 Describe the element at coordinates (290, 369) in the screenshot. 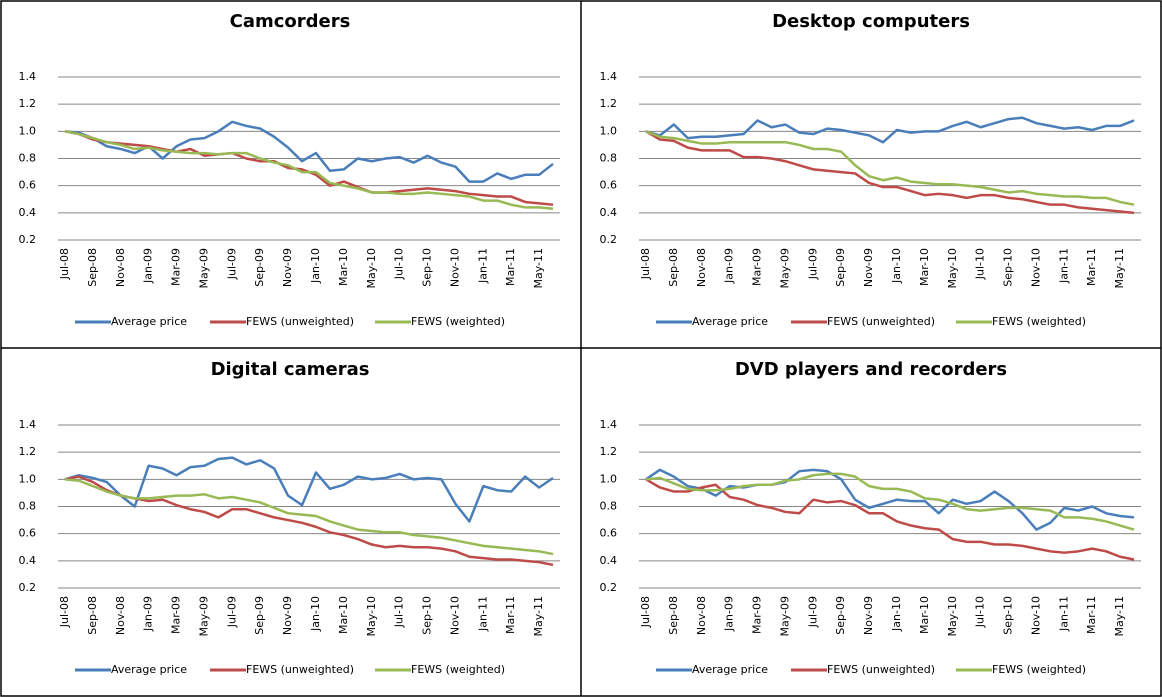

I see `chart-title: Digital cameras` at that location.